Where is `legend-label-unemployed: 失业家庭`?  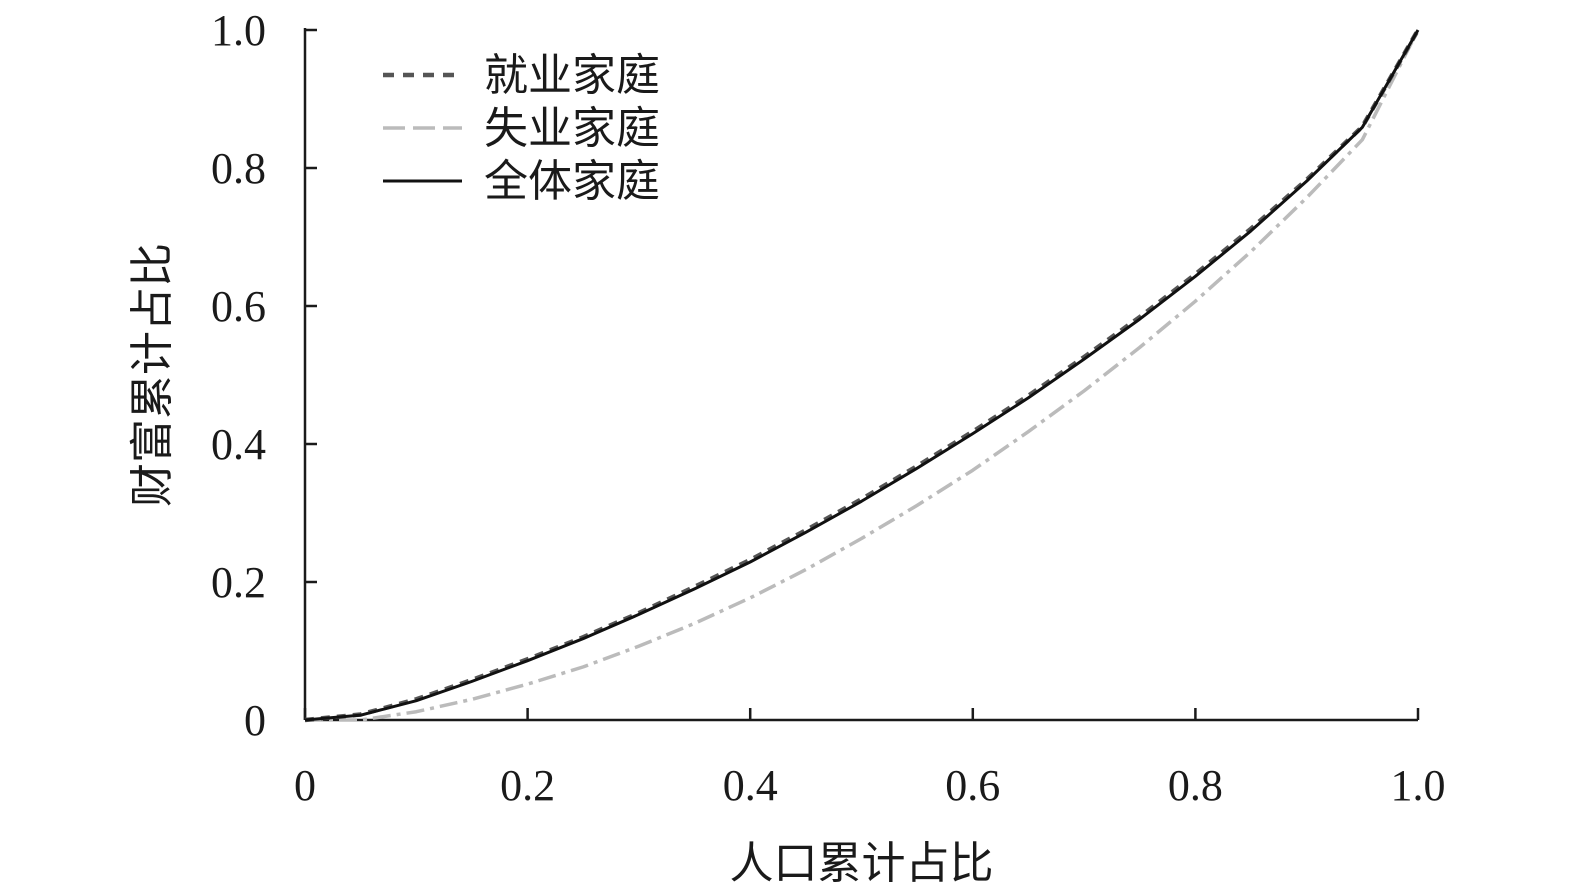 legend-label-unemployed: 失业家庭 is located at coordinates (572, 128).